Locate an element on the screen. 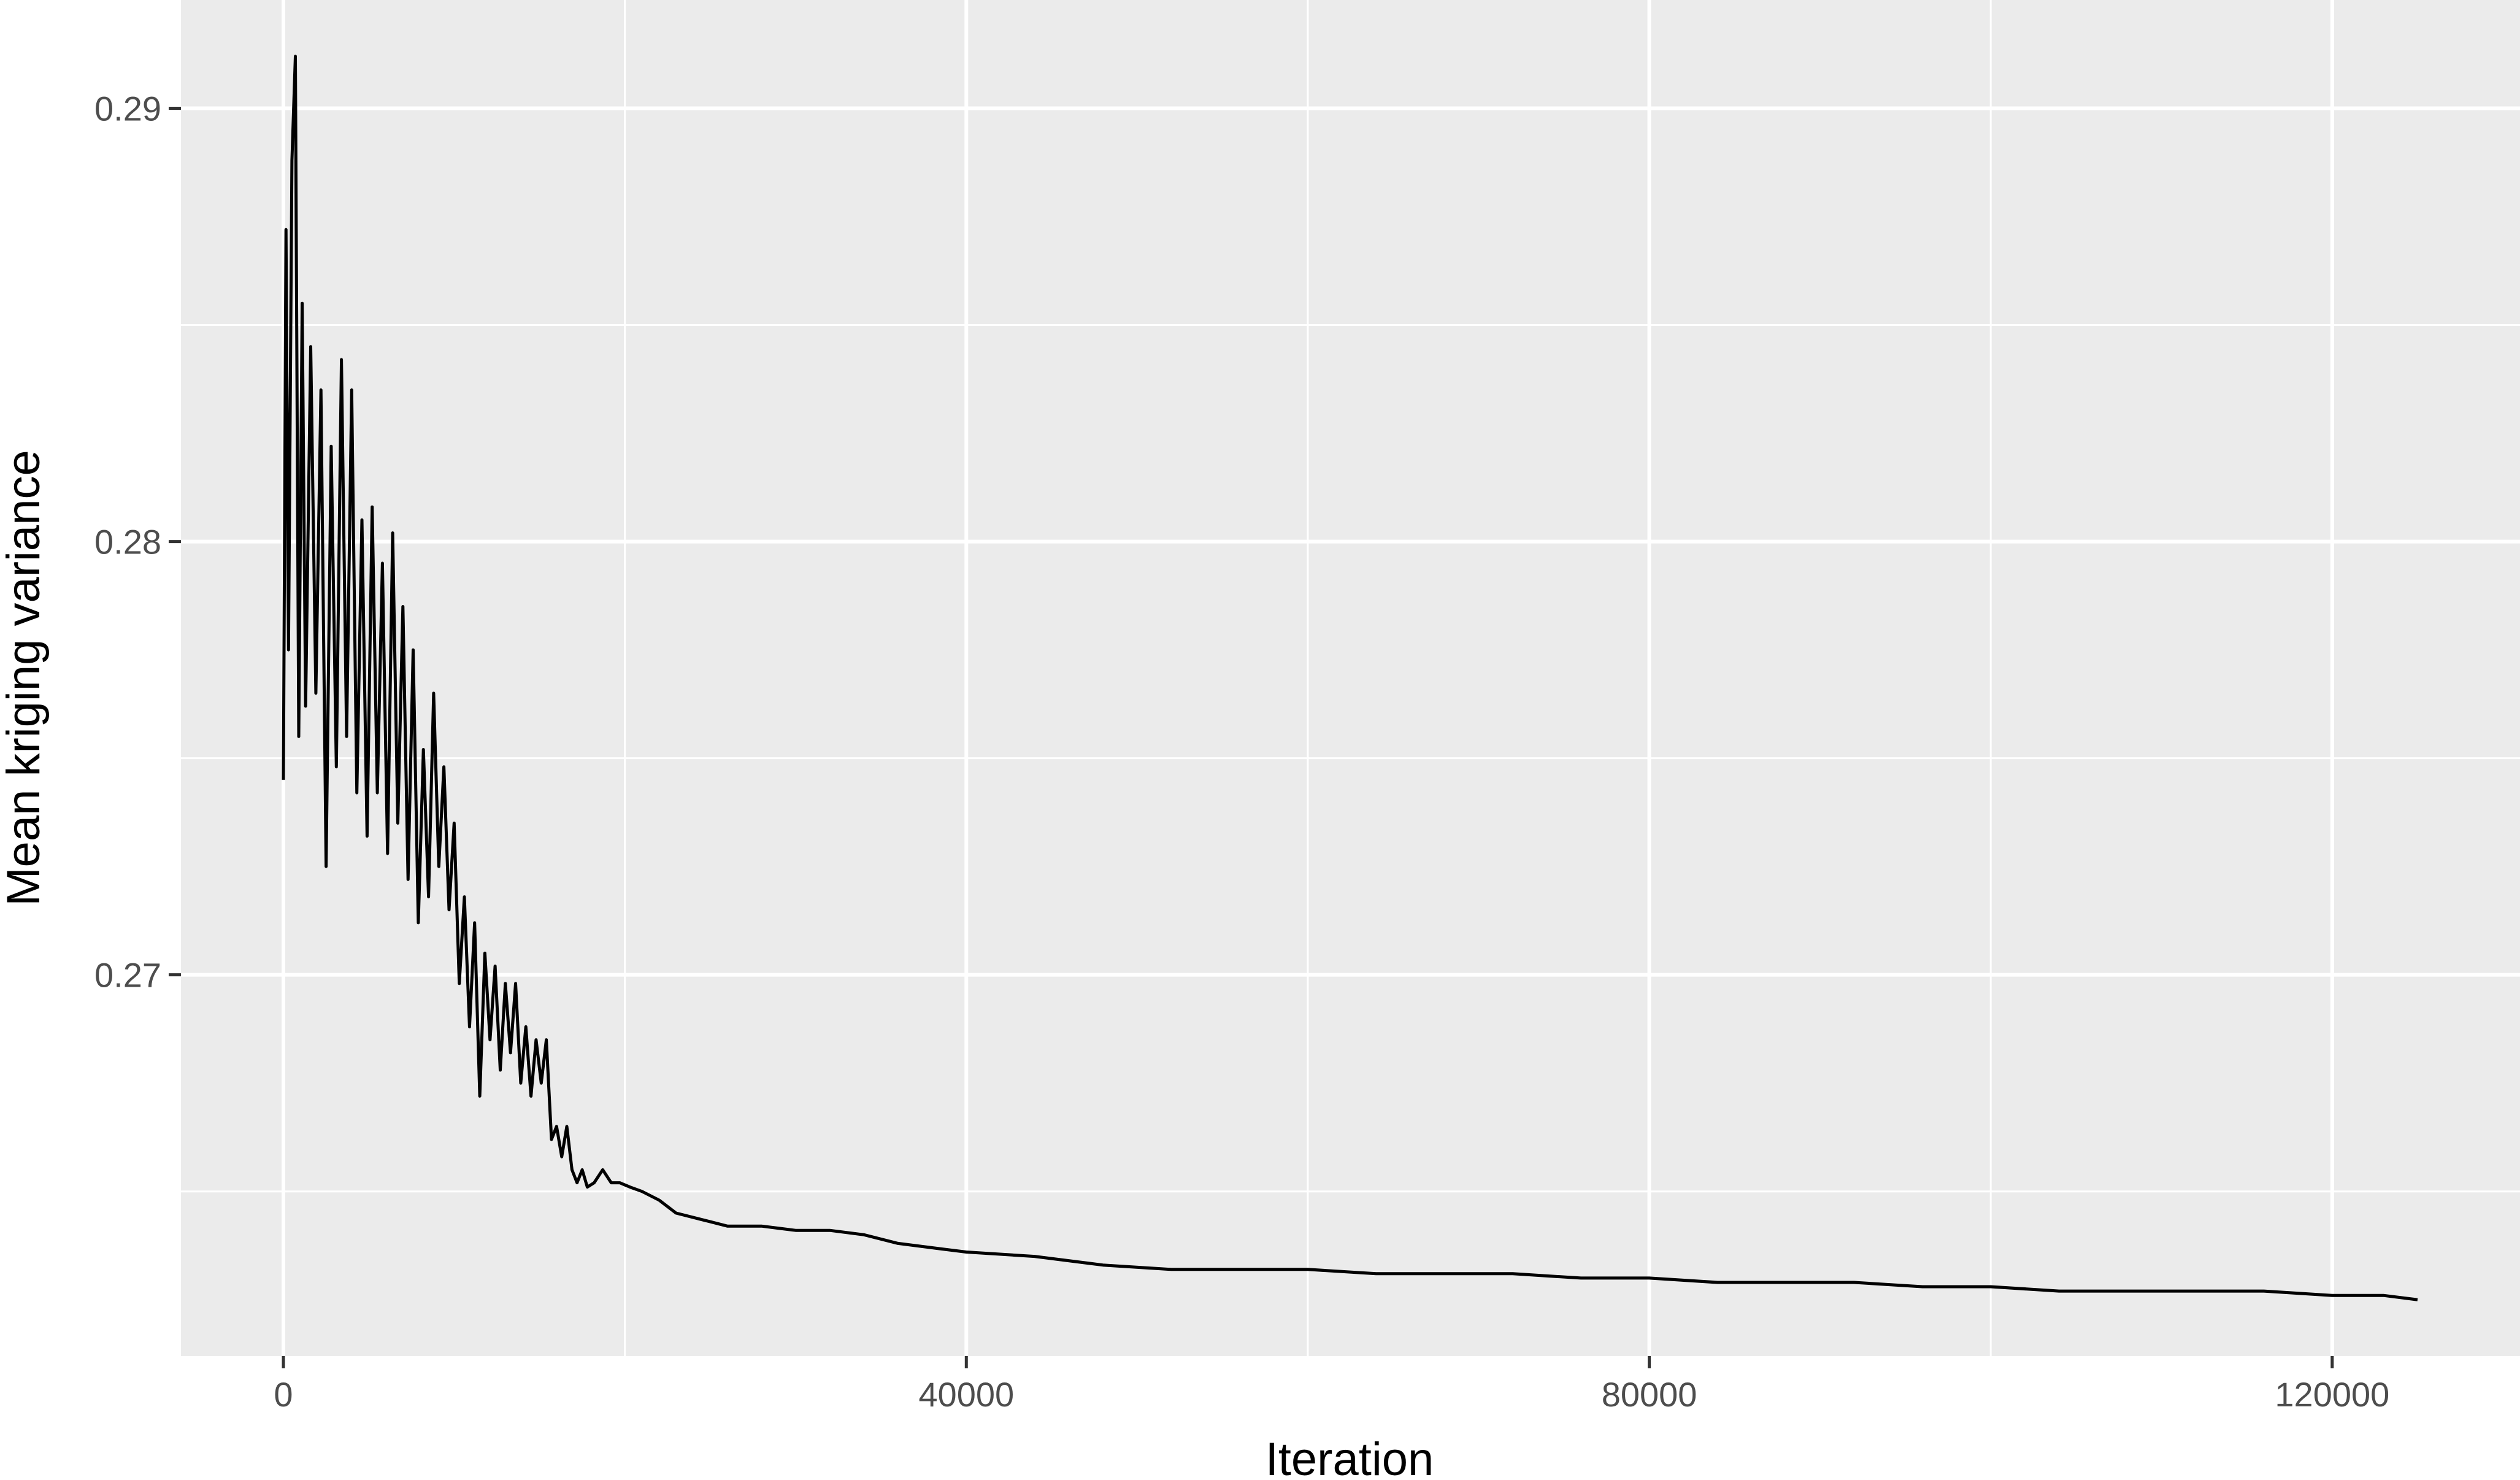  x-tick-label-3: 120000 is located at coordinates (2332, 1394).